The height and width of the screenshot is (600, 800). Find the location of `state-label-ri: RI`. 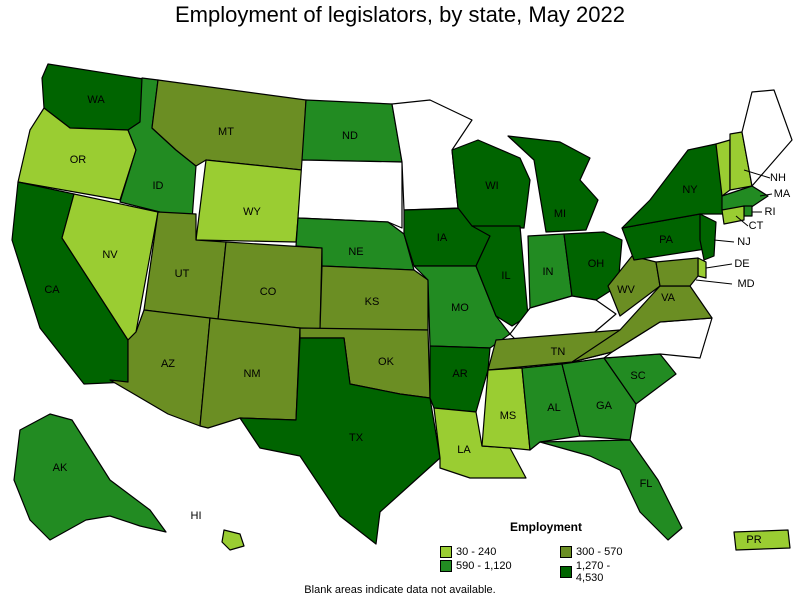

state-label-ri: RI is located at coordinates (770, 212).